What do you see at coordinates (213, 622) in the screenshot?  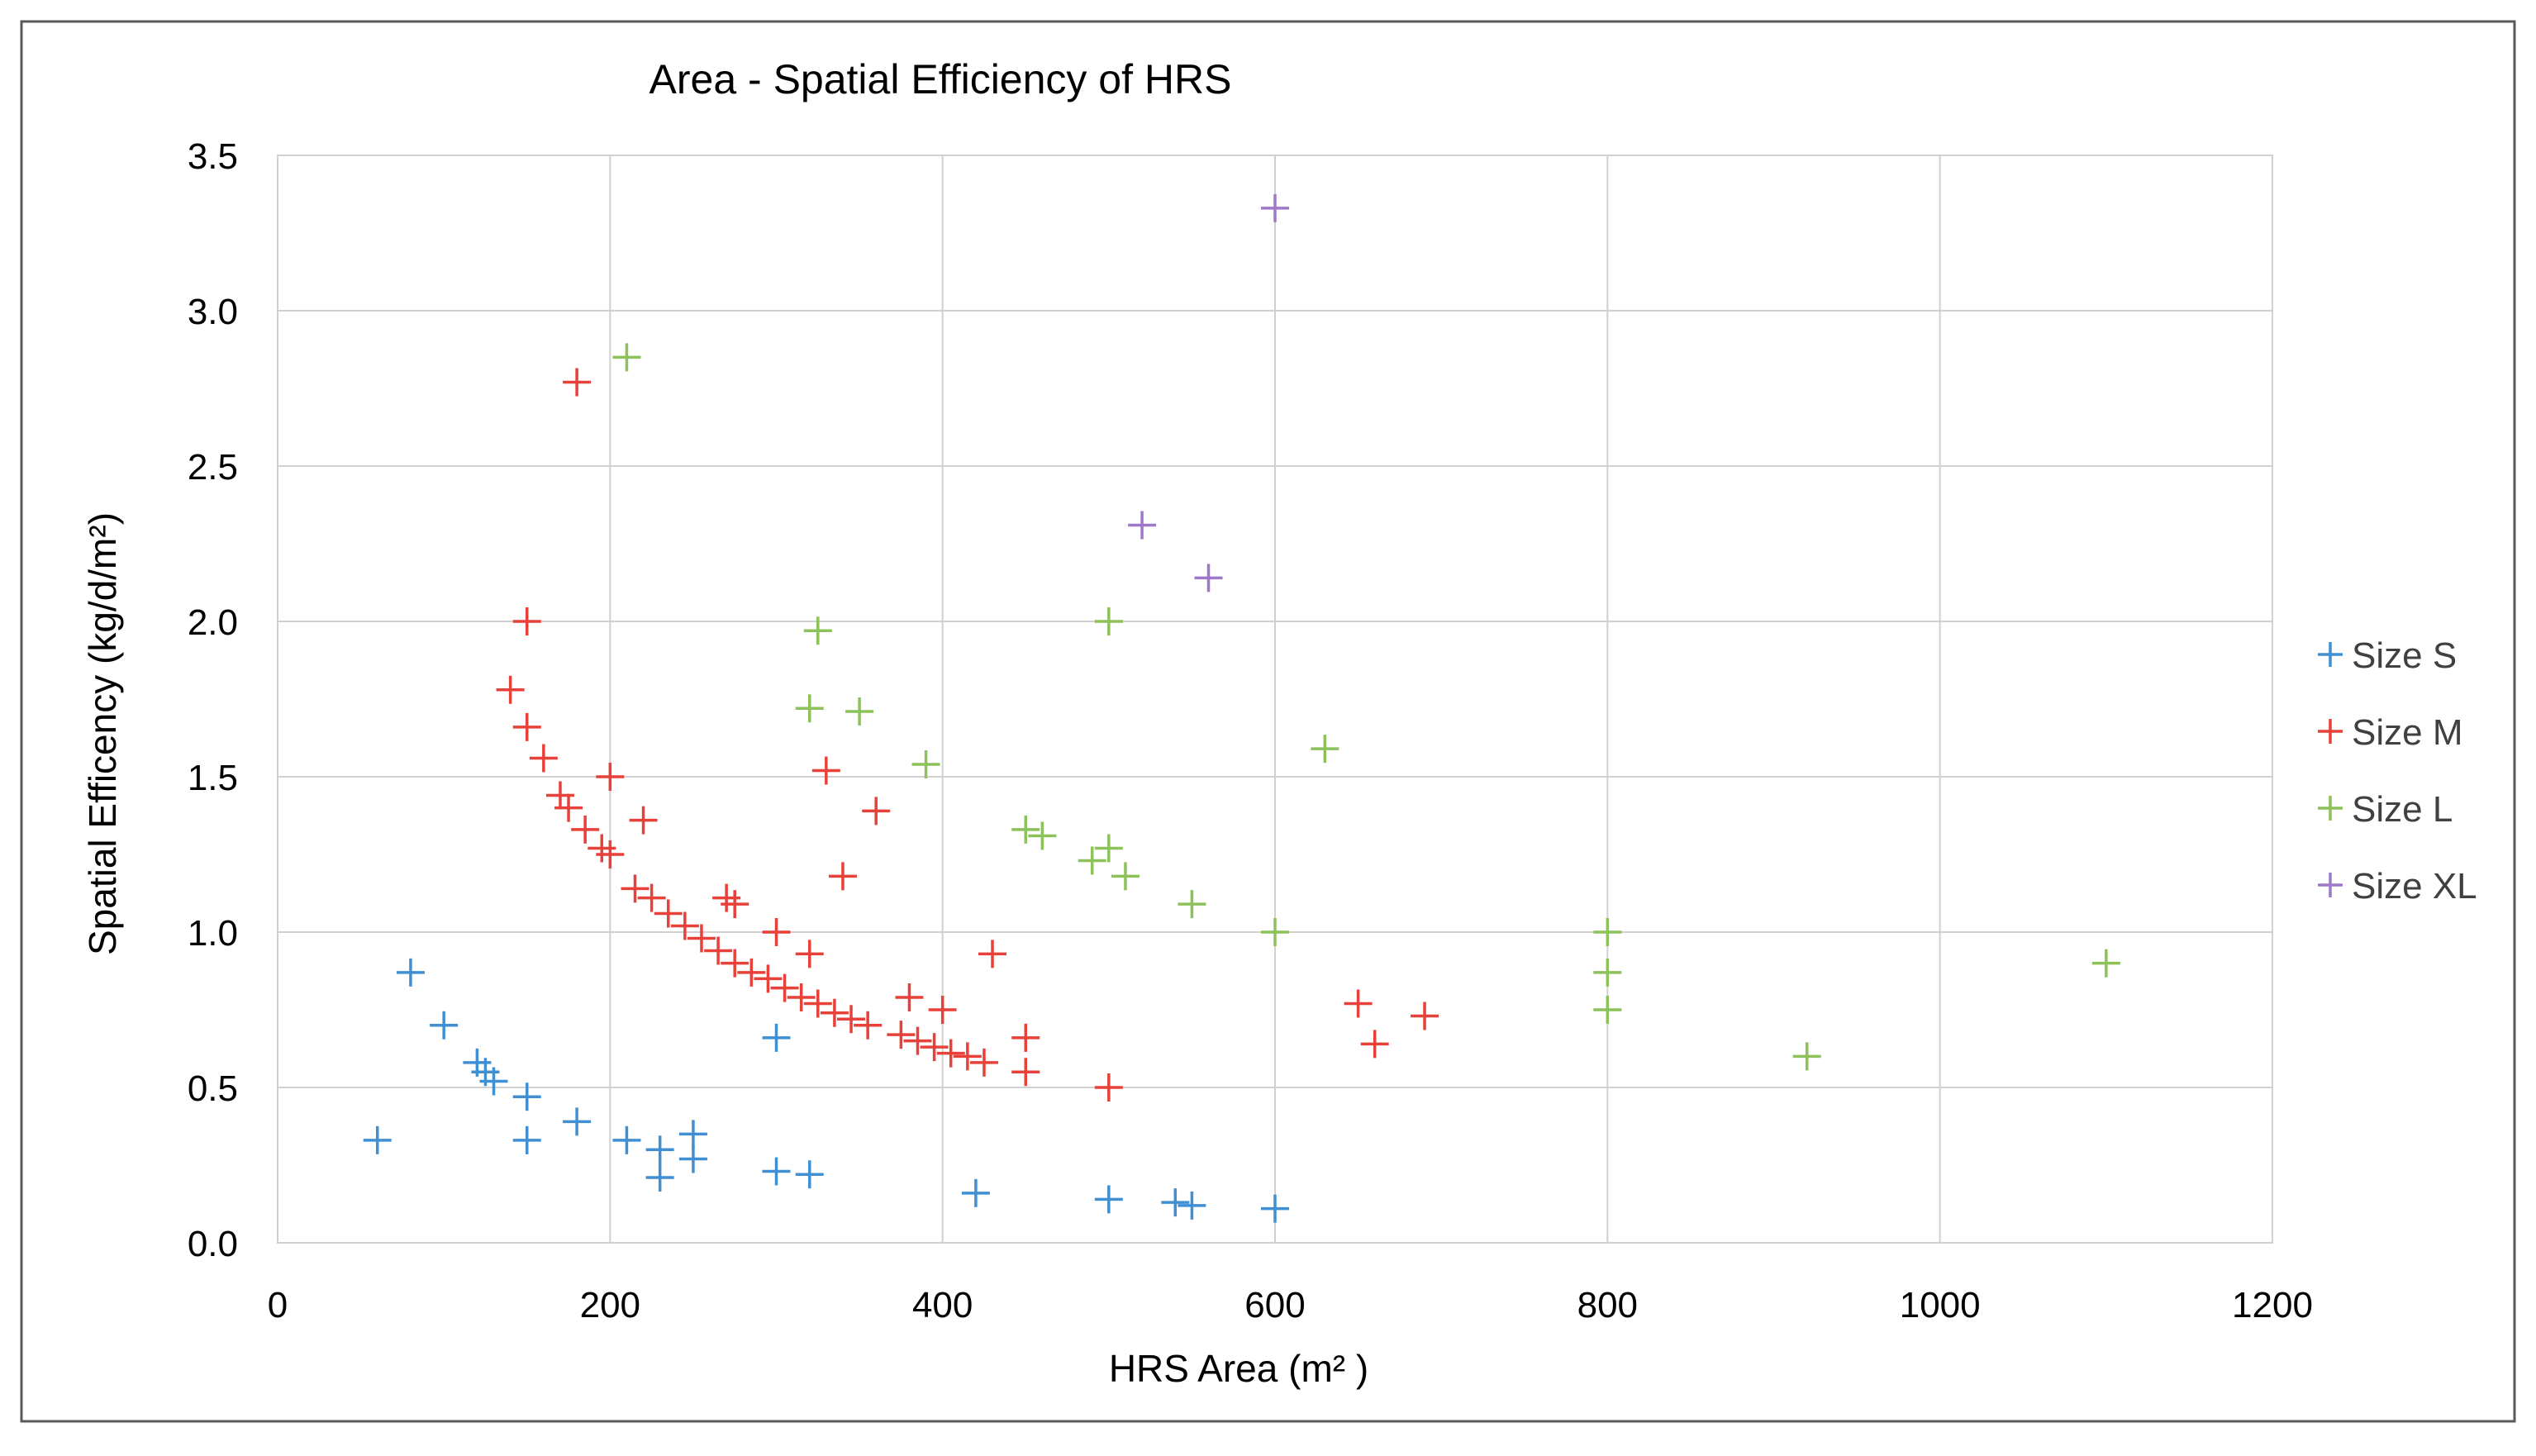 I see `y-tick-label: 2.0` at bounding box center [213, 622].